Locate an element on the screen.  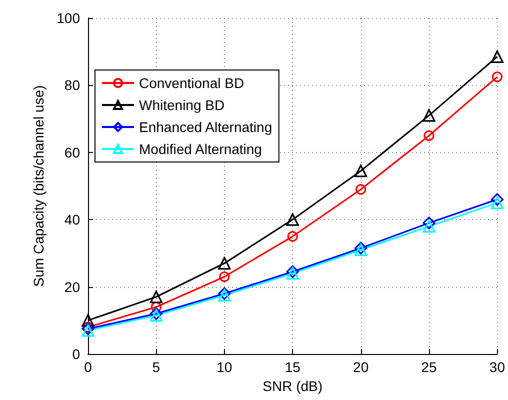
x-tick-label: 10 is located at coordinates (224, 367).